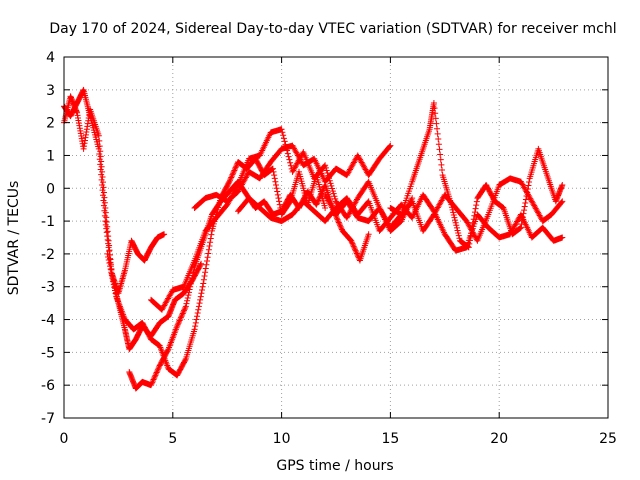 The image size is (640, 480). Describe the element at coordinates (48, 288) in the screenshot. I see `y-tick-label: -3` at that location.